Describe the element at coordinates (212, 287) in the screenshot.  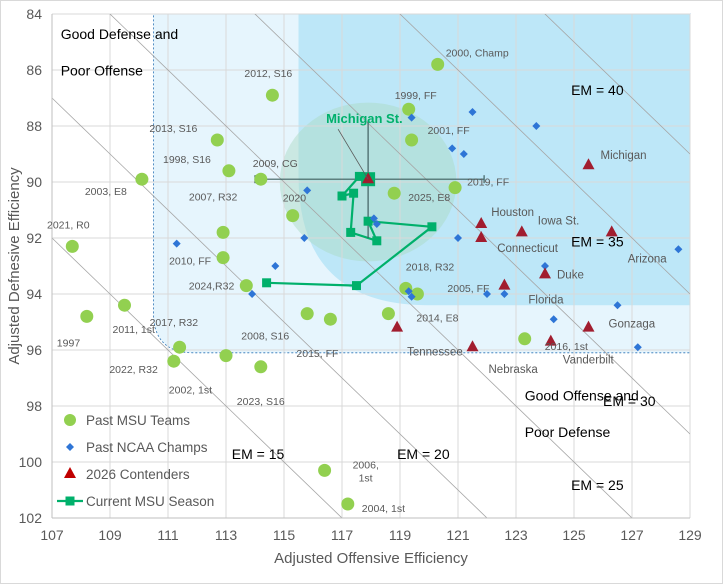
I see `msu-point-label: 2024,R32` at that location.